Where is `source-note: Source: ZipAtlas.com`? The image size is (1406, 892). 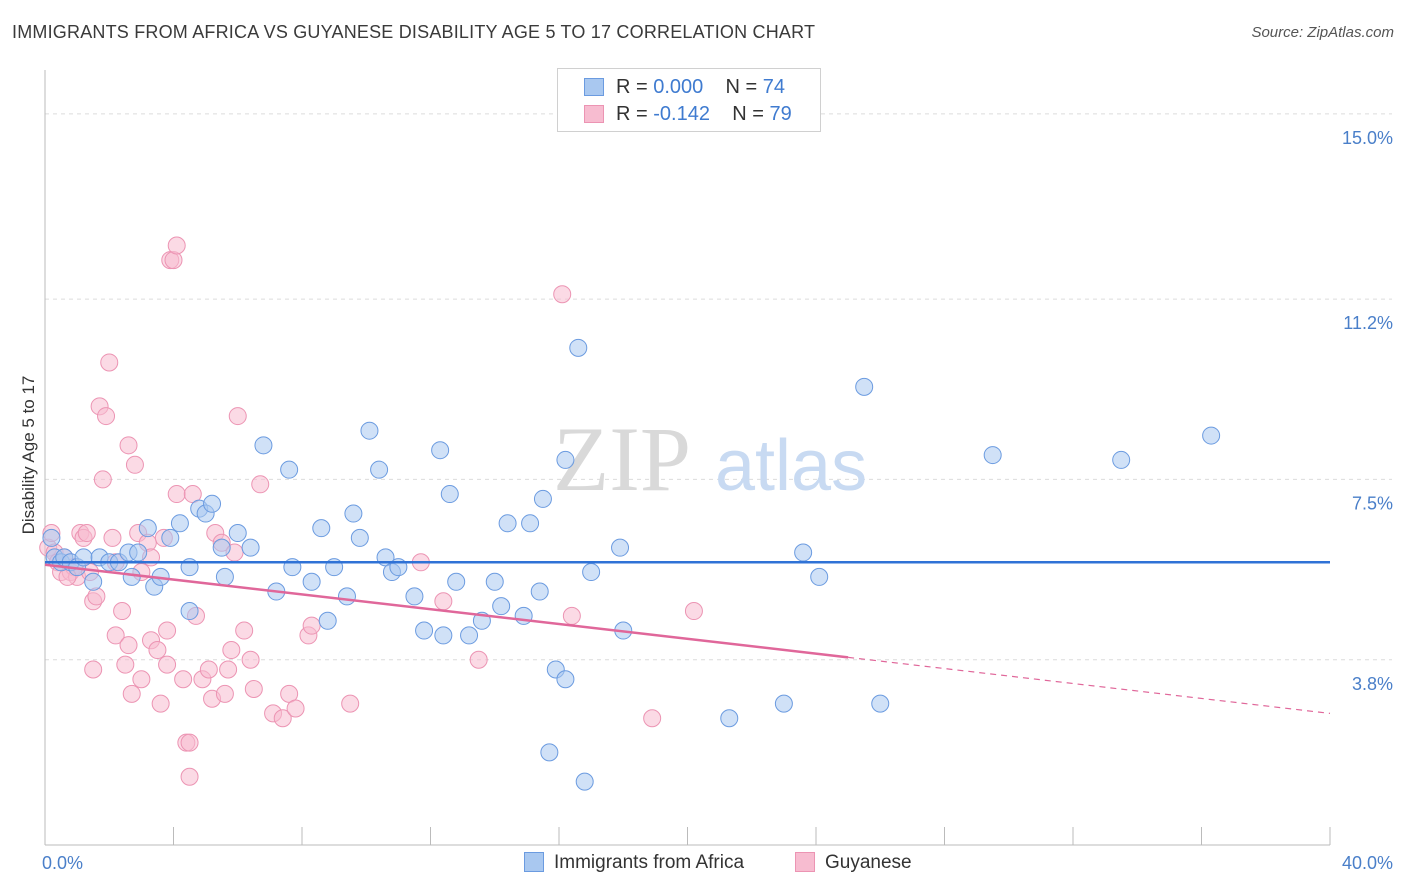
source-note: Source: ZipAtlas.com is located at coordinates (1322, 32).